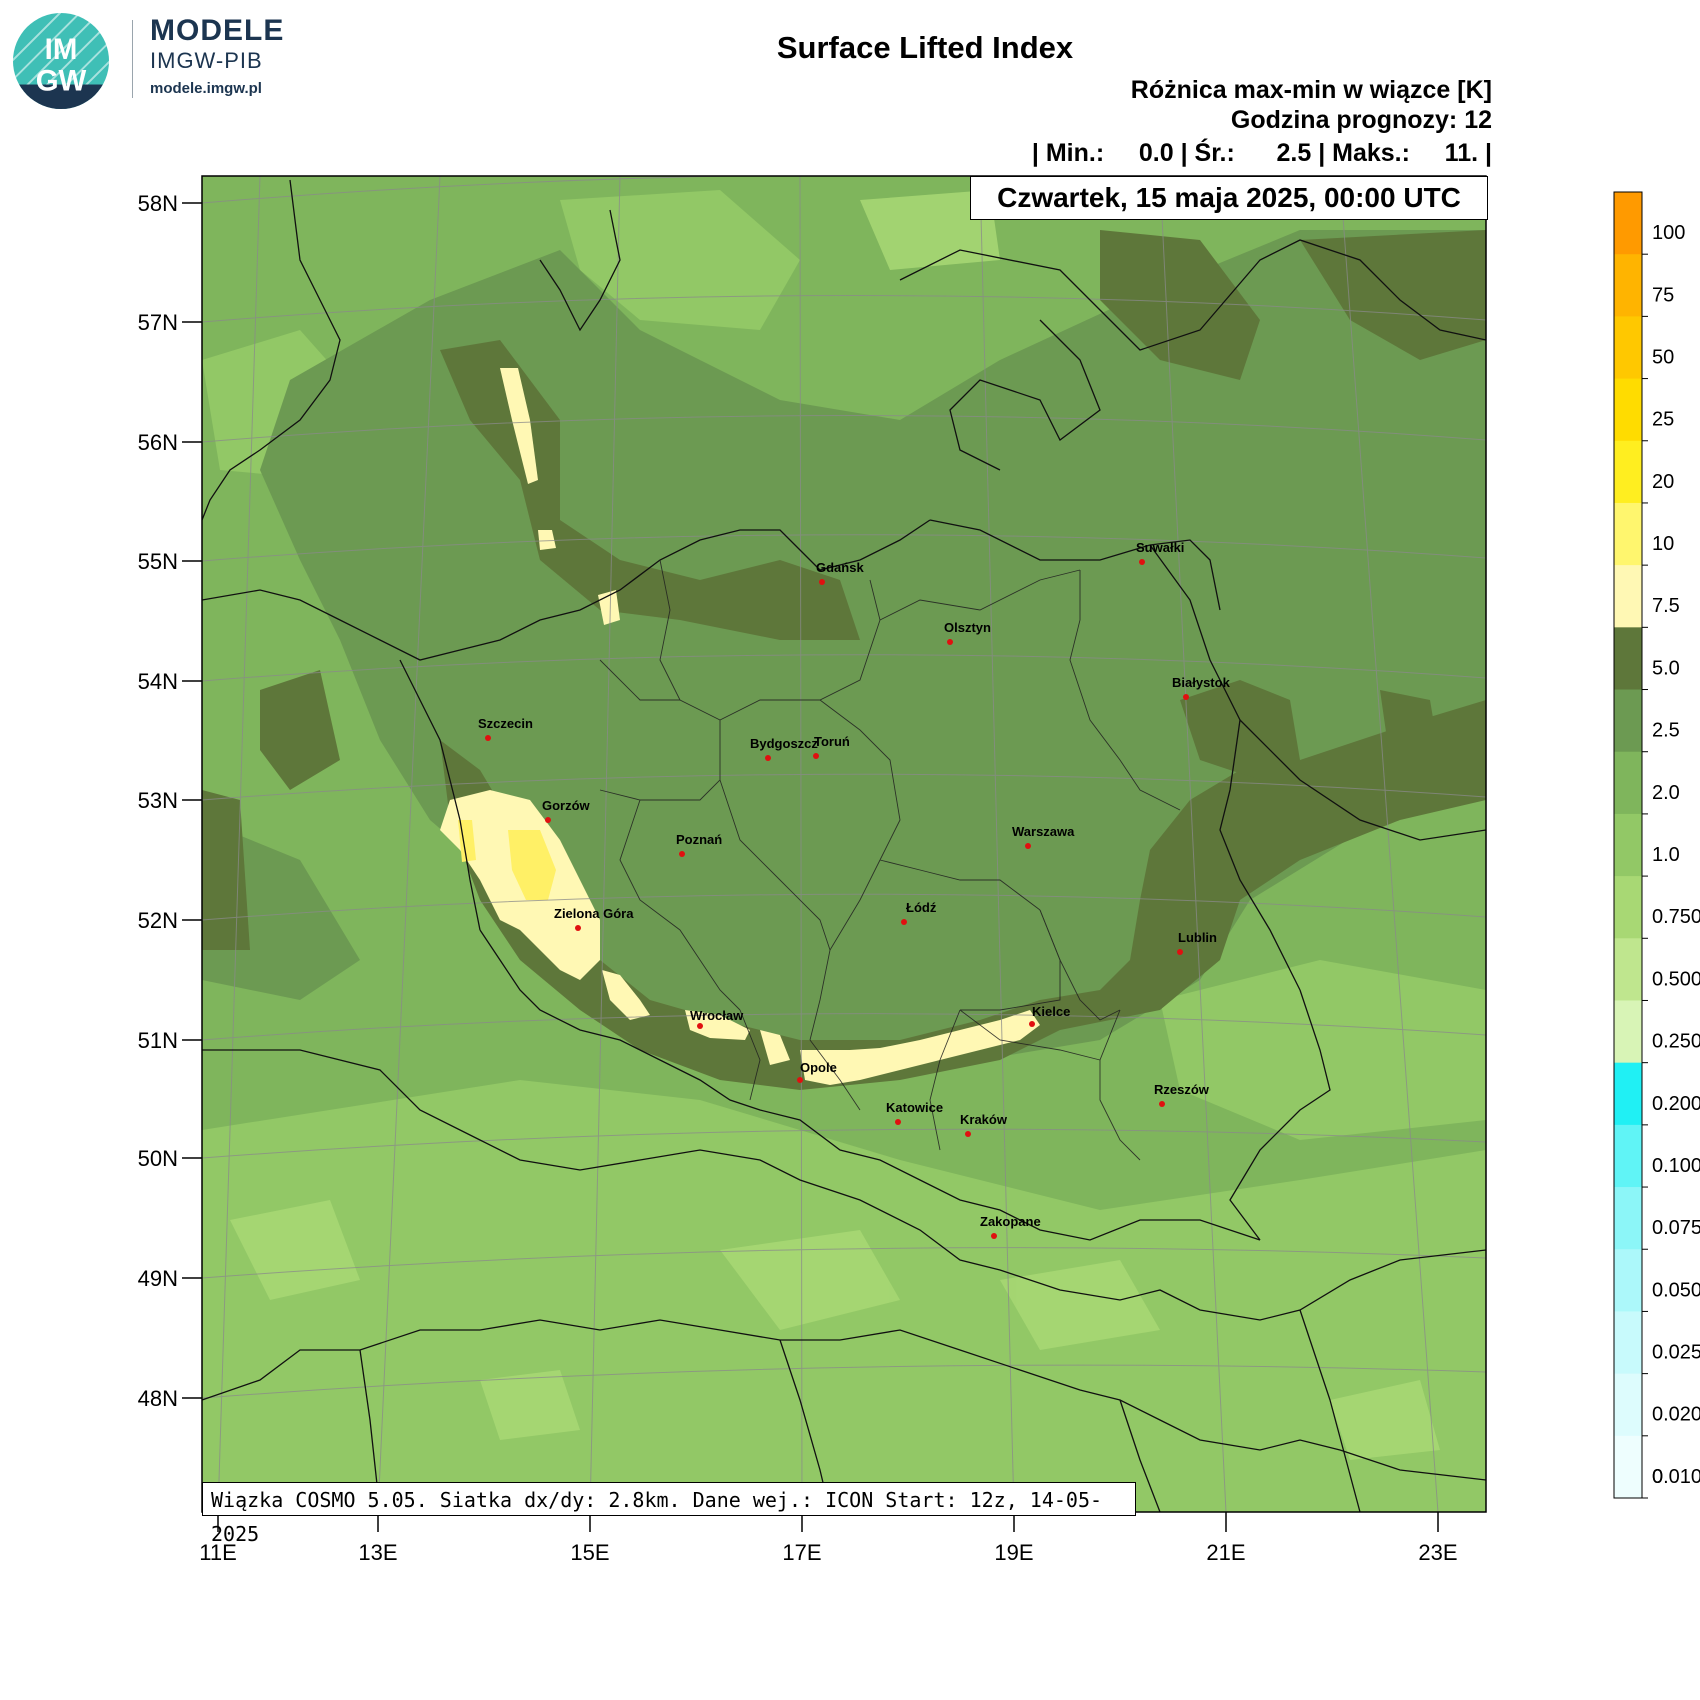 The image size is (1700, 1700). I want to click on city-label: Toruń, so click(832, 741).